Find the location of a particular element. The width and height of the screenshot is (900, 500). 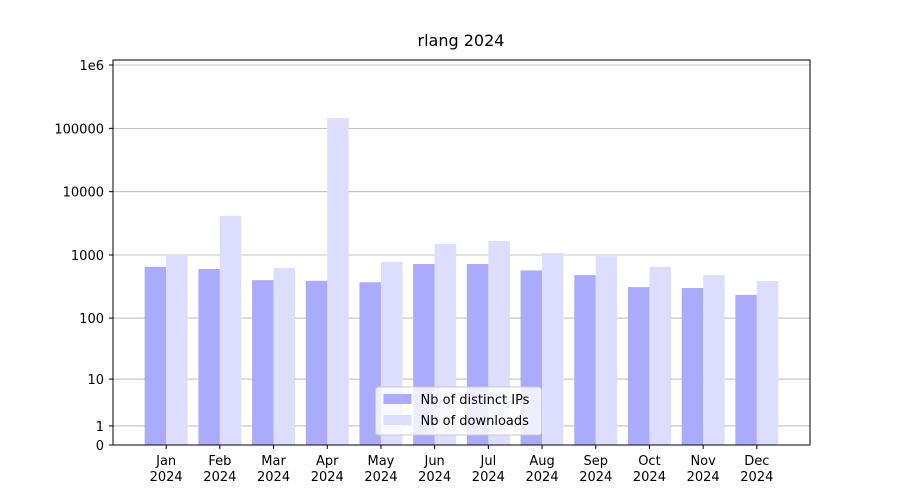

x-tick-label: Jul 2024 is located at coordinates (488, 469).